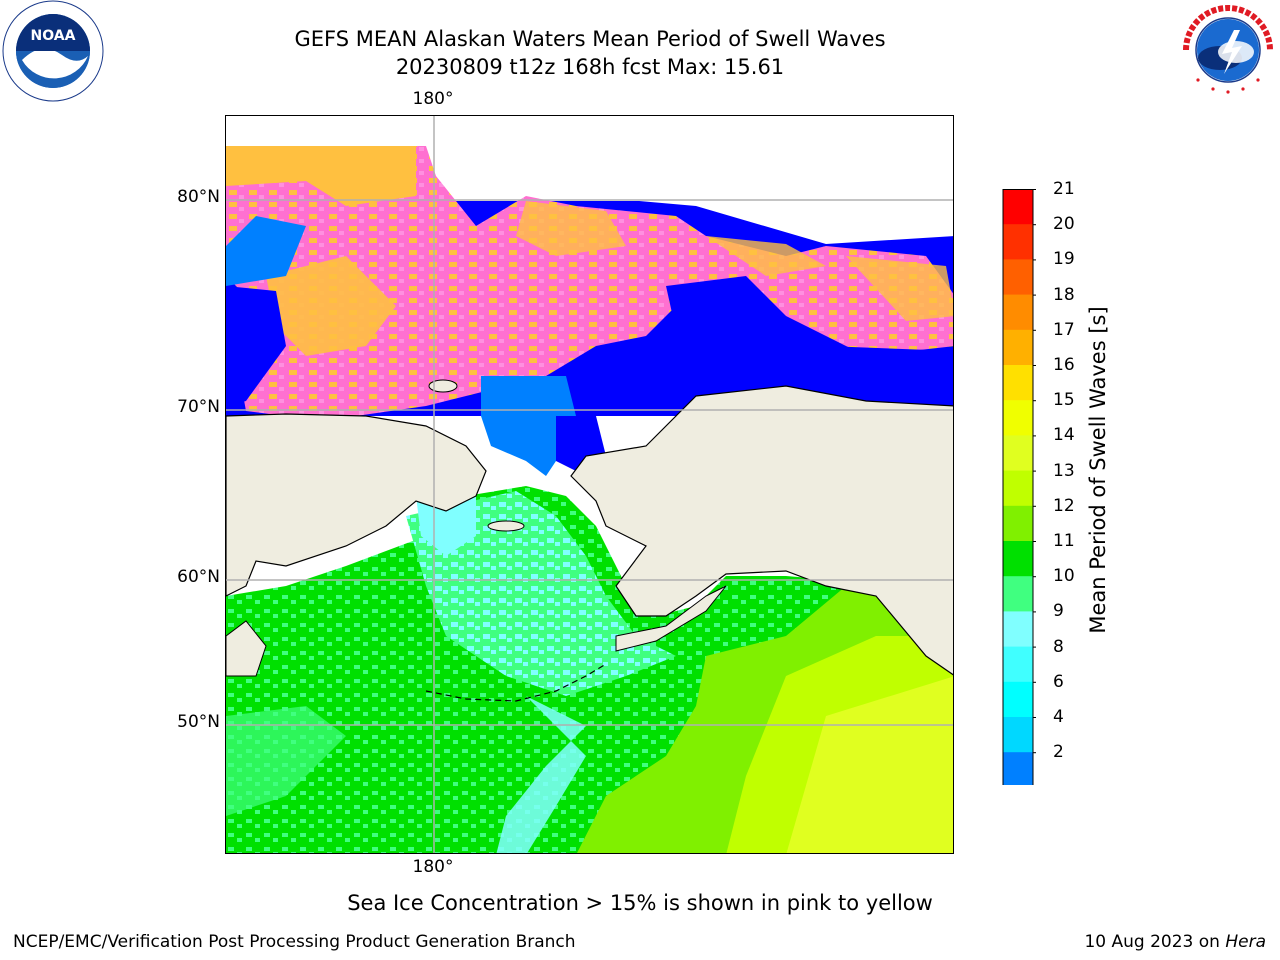 This screenshot has width=1280, height=960. Describe the element at coordinates (198, 577) in the screenshot. I see `lat-label-60: 60°N` at that location.